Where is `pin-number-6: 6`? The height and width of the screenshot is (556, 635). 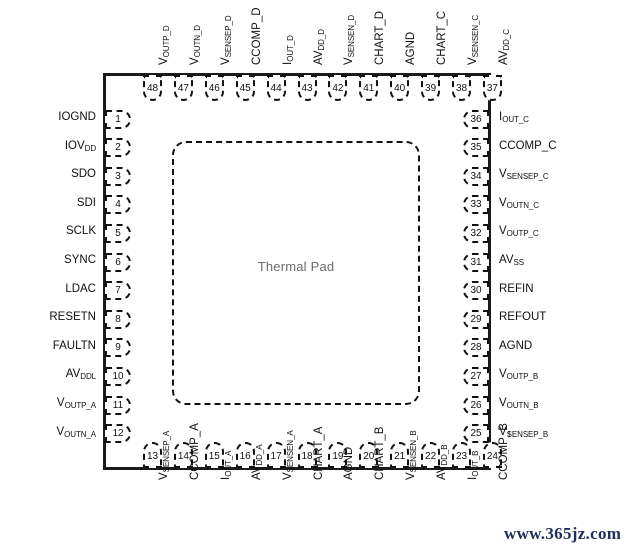 pin-number-6: 6 is located at coordinates (118, 262).